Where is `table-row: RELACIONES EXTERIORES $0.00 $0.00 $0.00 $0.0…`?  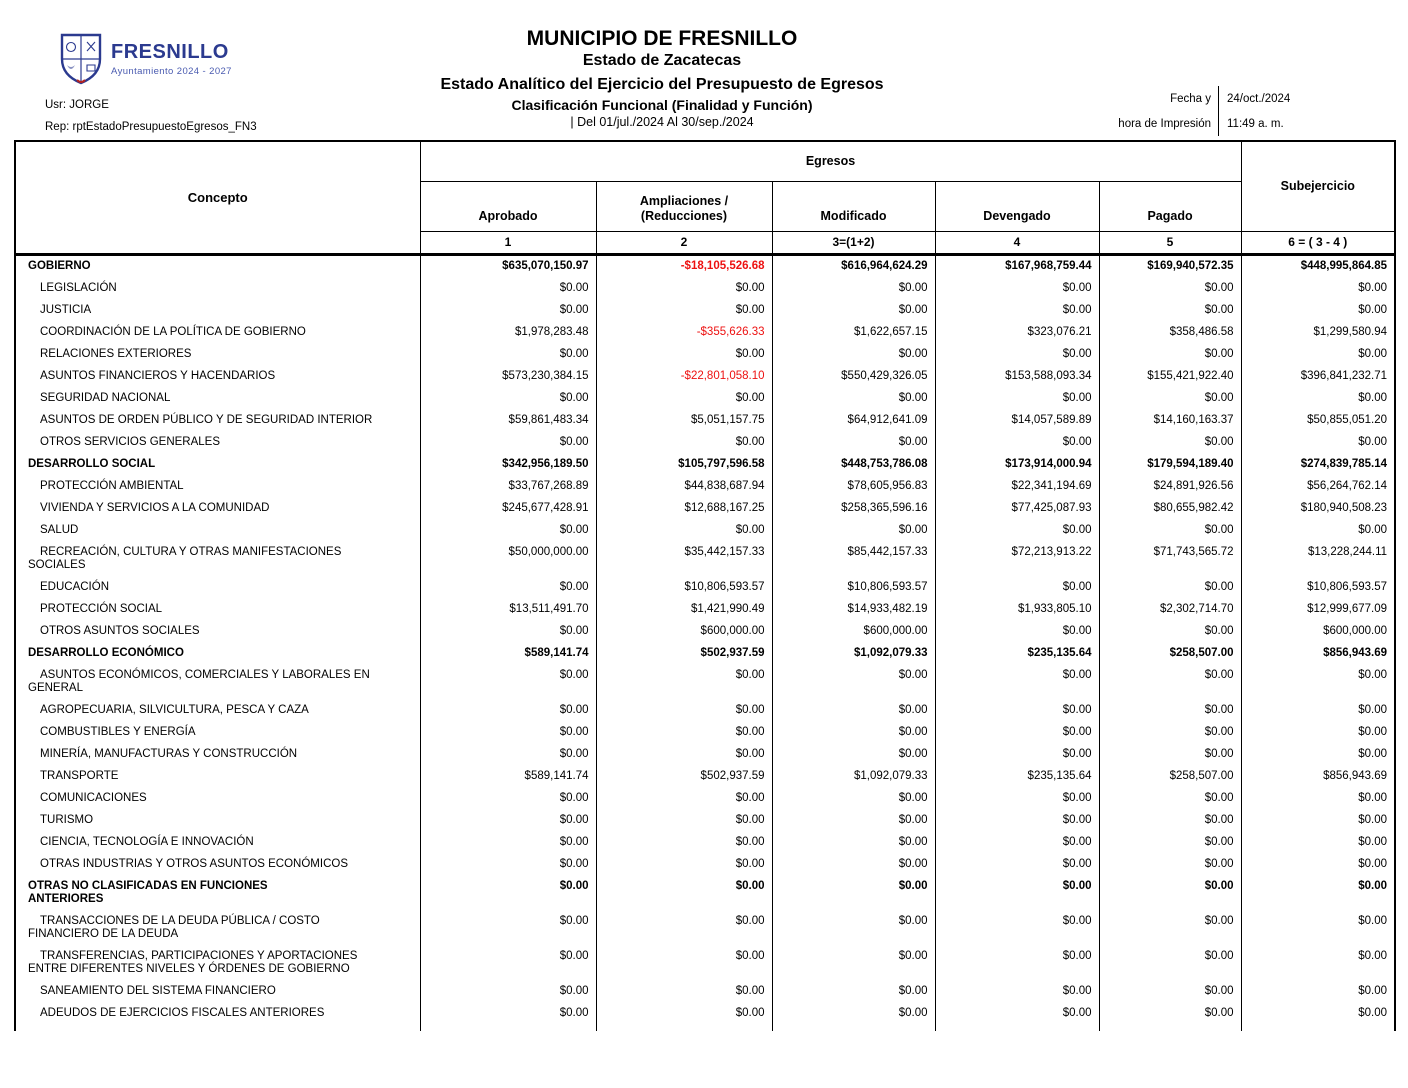
table-row: RELACIONES EXTERIORES $0.00 $0.00 $0.00 $0.0… is located at coordinates (705, 354).